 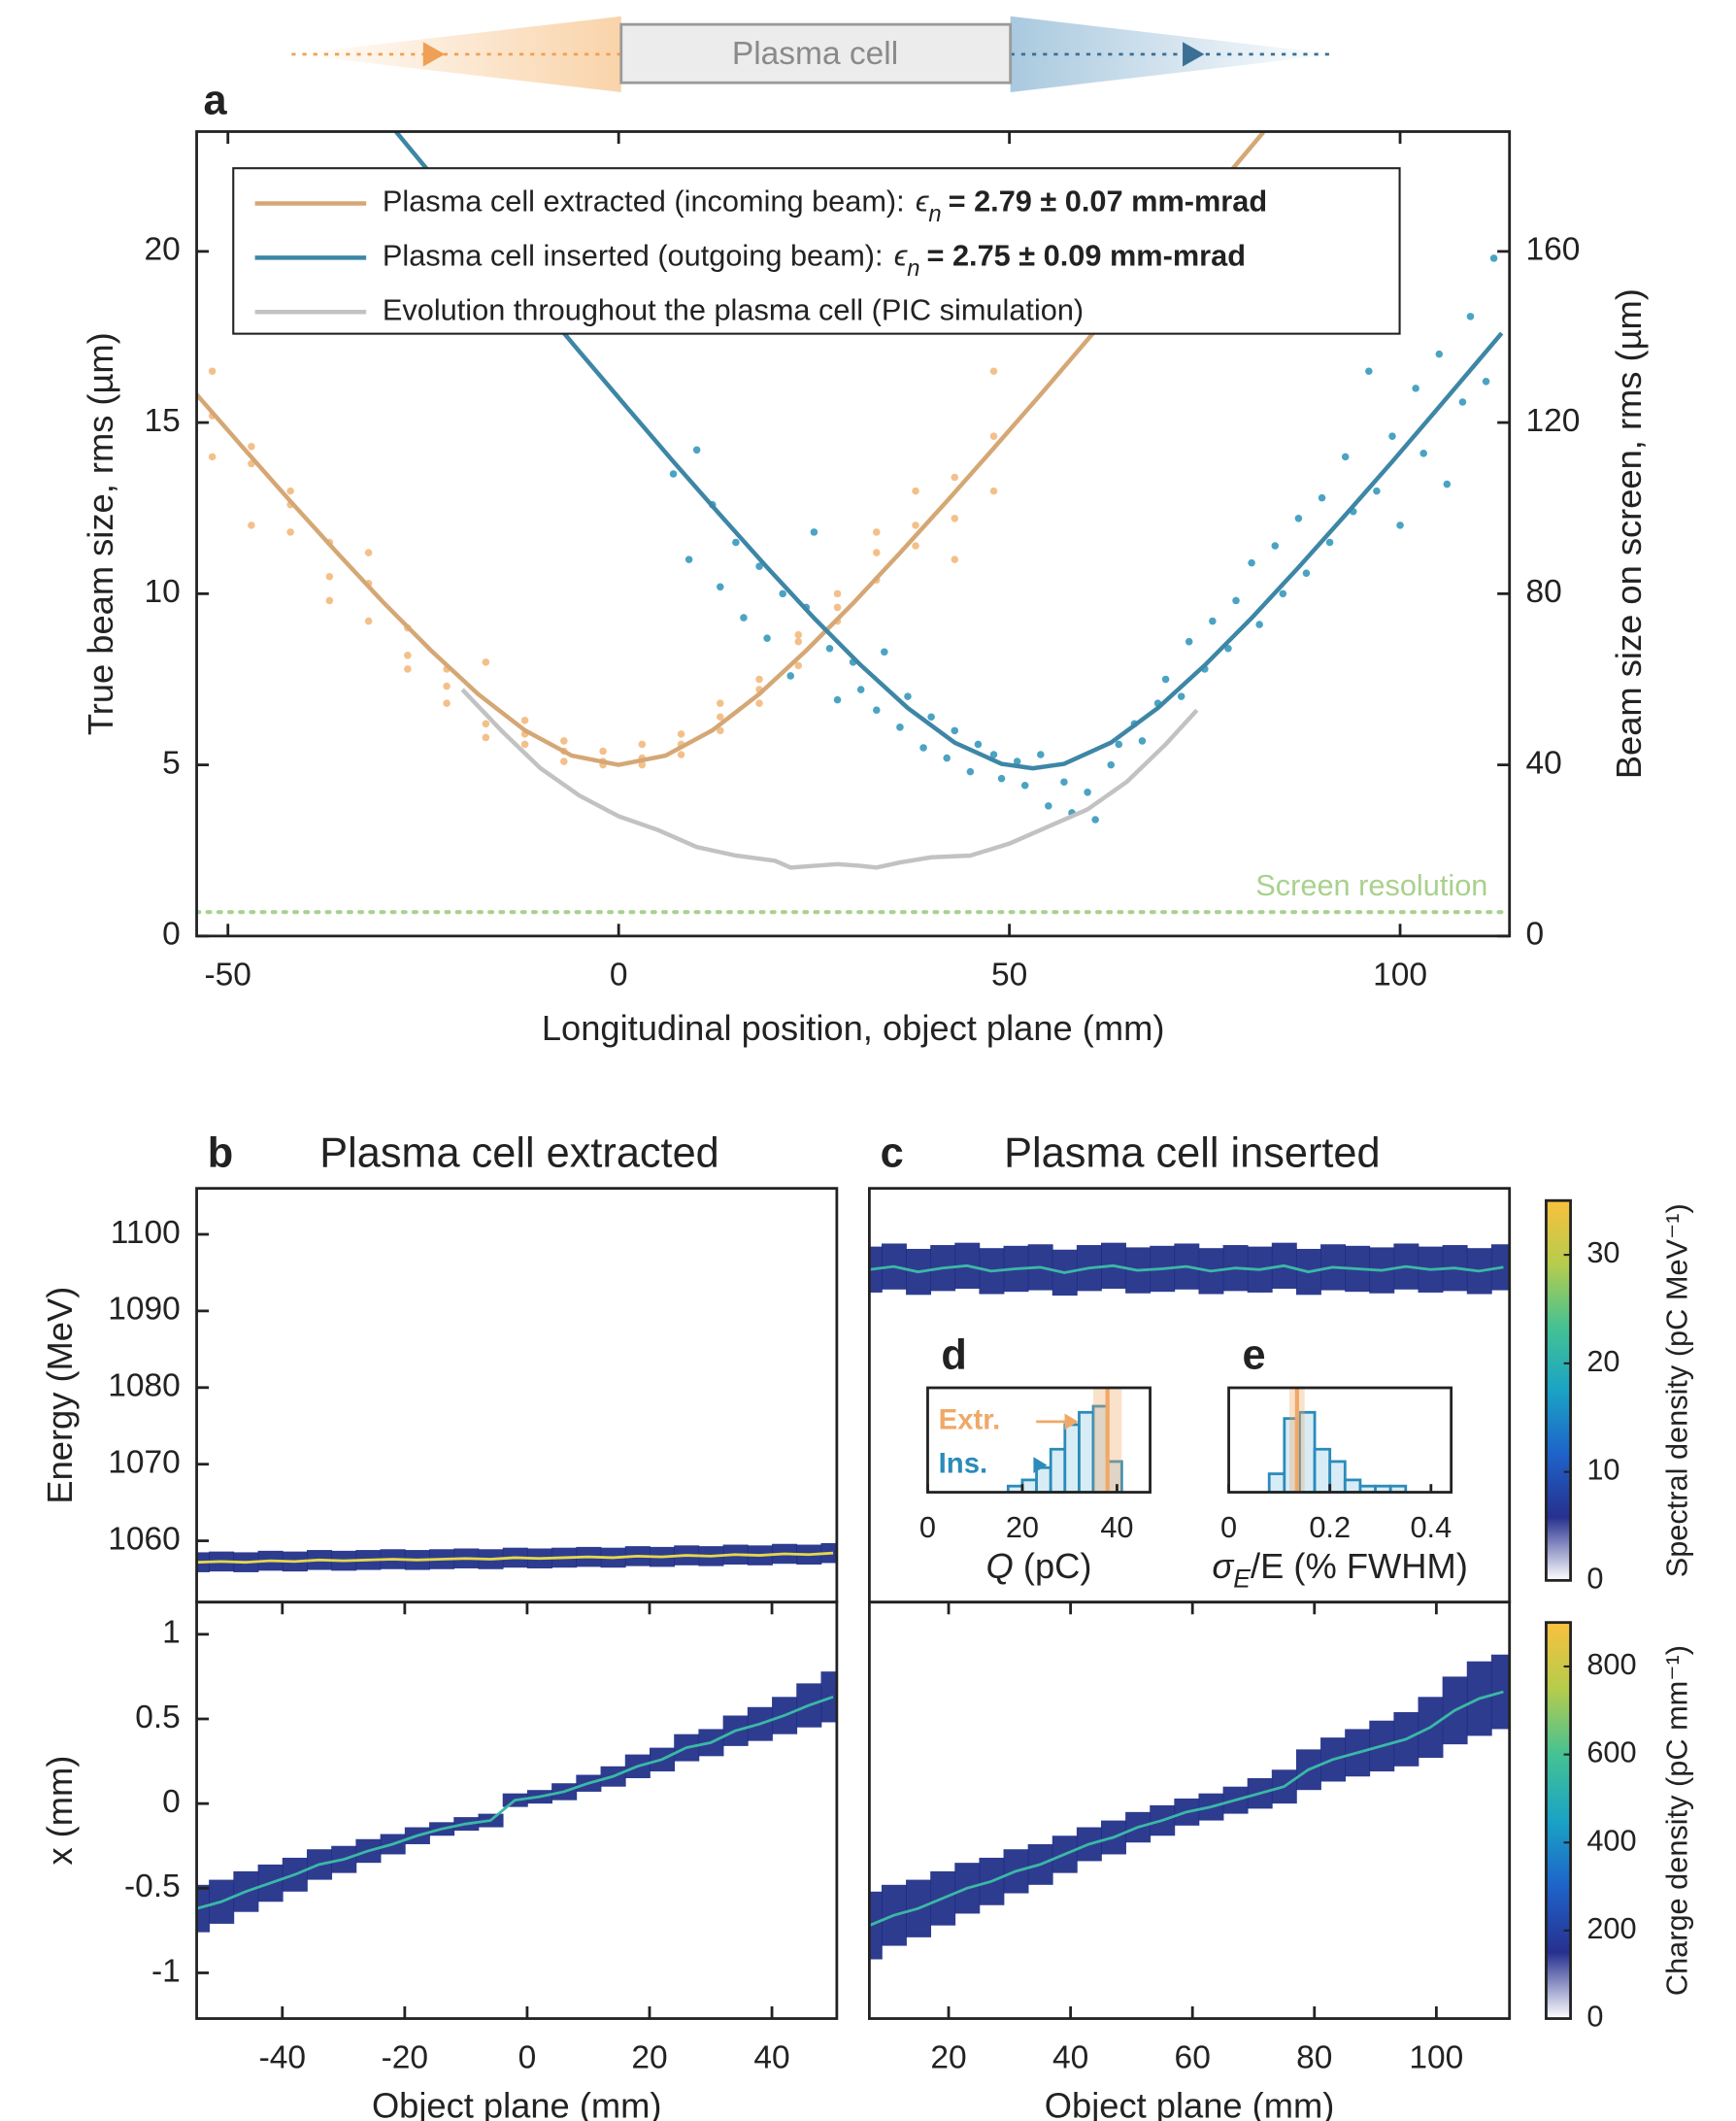 I want to click on x-axis-label-part: /E (% FWHM), so click(x=1359, y=1565).